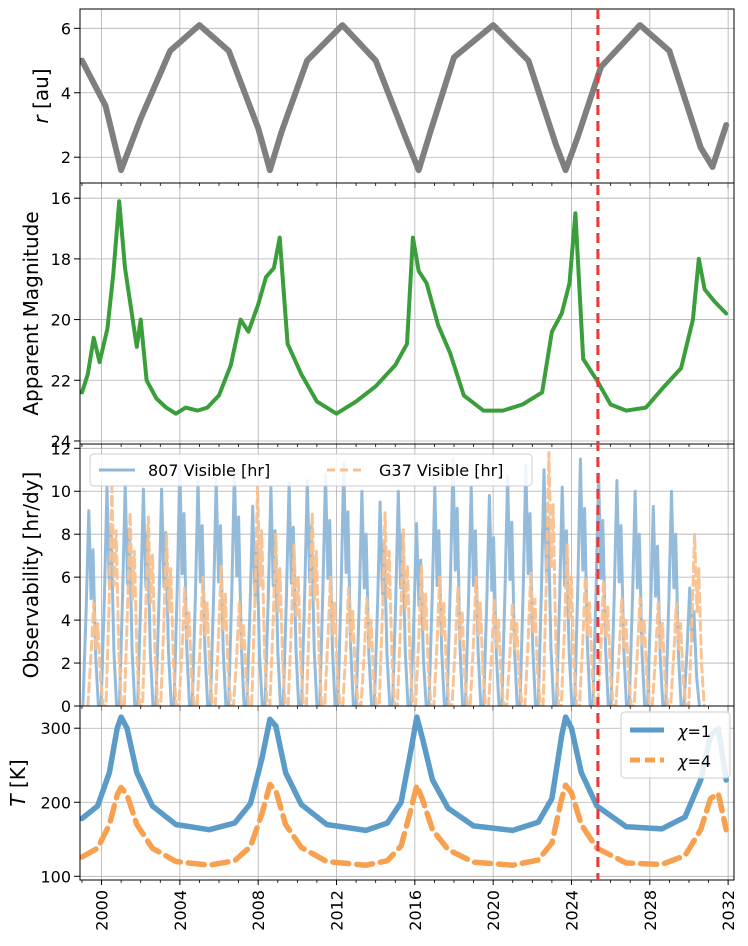 Image resolution: width=748 pixels, height=946 pixels. Describe the element at coordinates (41, 119) in the screenshot. I see `y-label-var: r` at that location.